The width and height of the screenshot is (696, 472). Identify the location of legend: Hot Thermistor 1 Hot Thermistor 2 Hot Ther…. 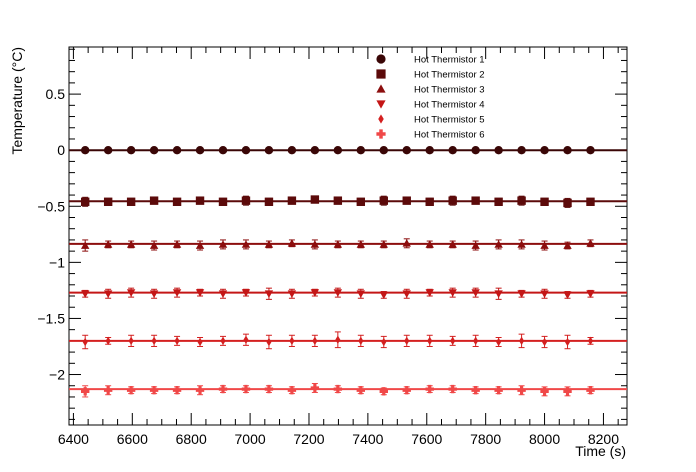
(430, 97).